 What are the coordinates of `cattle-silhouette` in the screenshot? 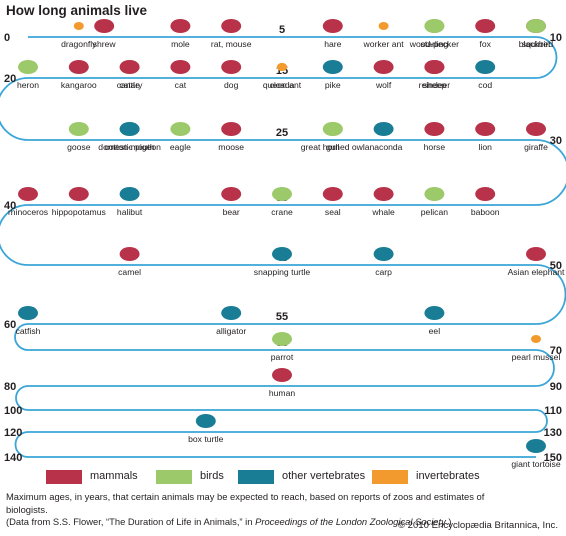 It's located at (129, 67).